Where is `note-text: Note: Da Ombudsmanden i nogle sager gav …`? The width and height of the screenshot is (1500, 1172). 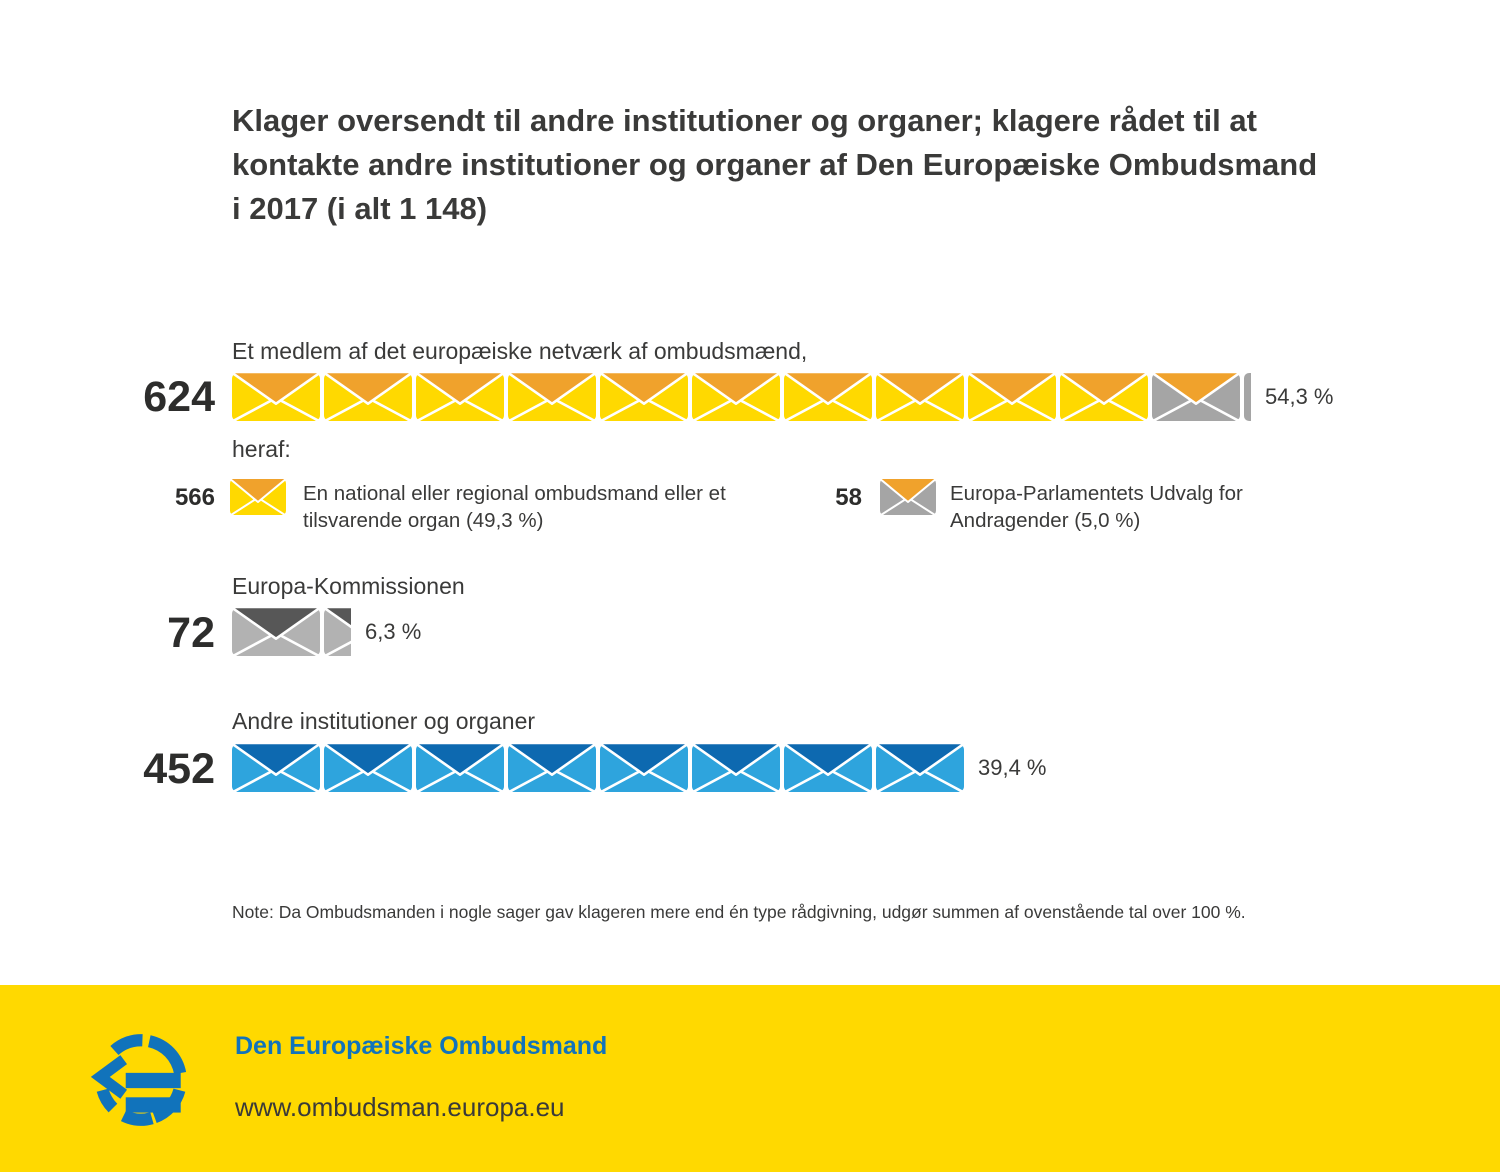
note-text: Note: Da Ombudsmanden i nogle sager gav … is located at coordinates (739, 912).